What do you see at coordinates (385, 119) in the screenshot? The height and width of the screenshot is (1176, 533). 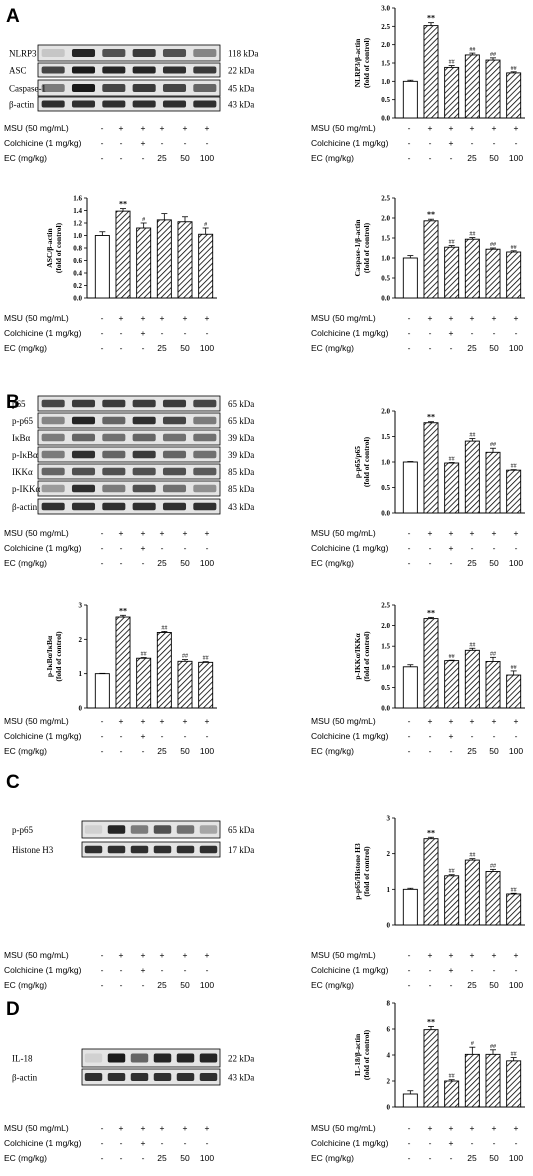 I see `y-tick-label: 0.0` at bounding box center [385, 119].